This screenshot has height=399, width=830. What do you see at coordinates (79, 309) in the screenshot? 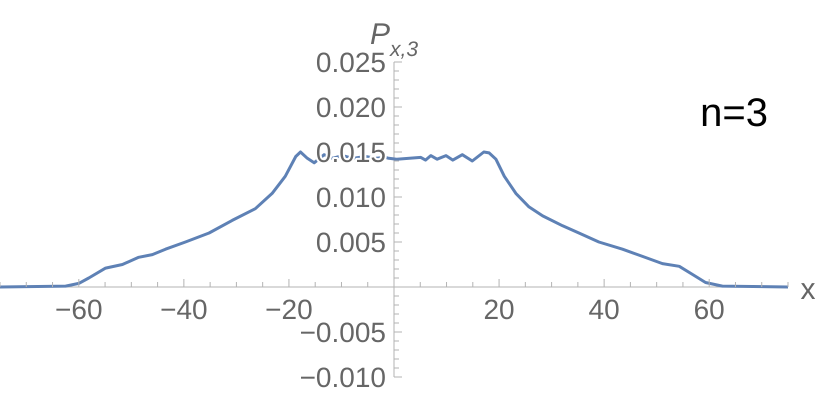
I see `x-tick-label: −60` at bounding box center [79, 309].